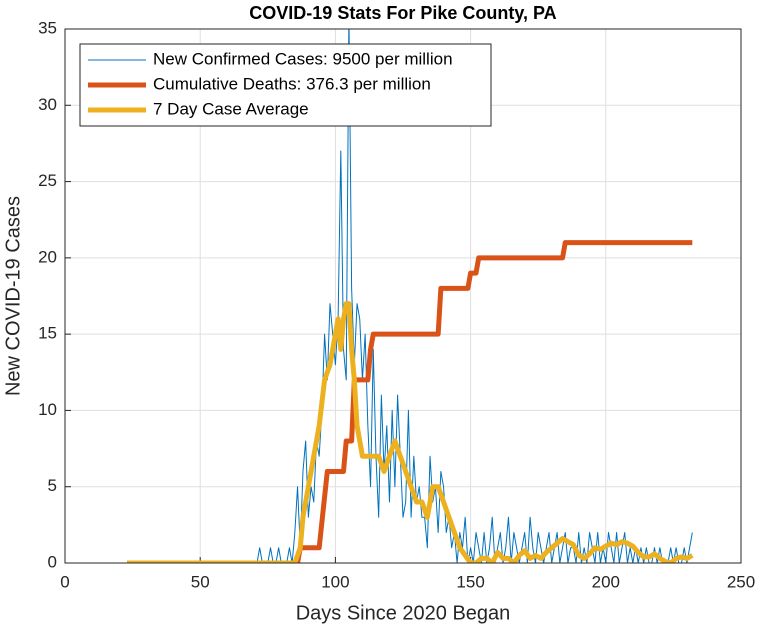  What do you see at coordinates (335, 581) in the screenshot?
I see `x-tick-label: 100` at bounding box center [335, 581].